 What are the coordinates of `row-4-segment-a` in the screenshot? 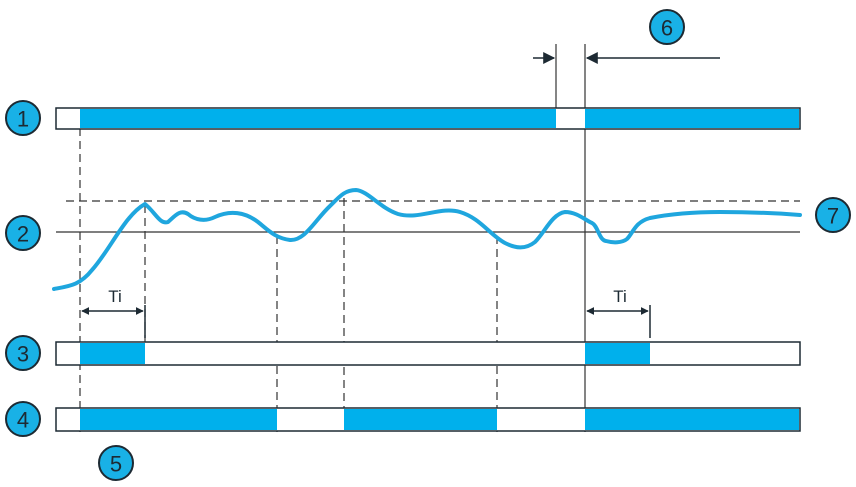 It's located at (178, 419).